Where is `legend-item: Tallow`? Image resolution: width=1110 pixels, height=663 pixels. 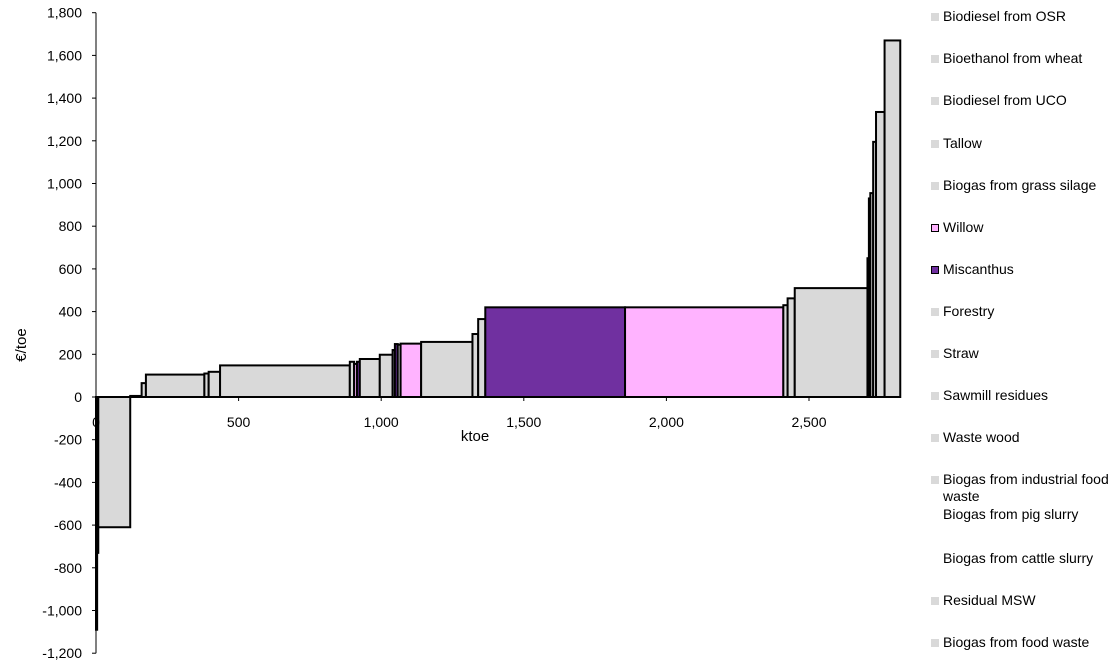 legend-item: Tallow is located at coordinates (1020, 143).